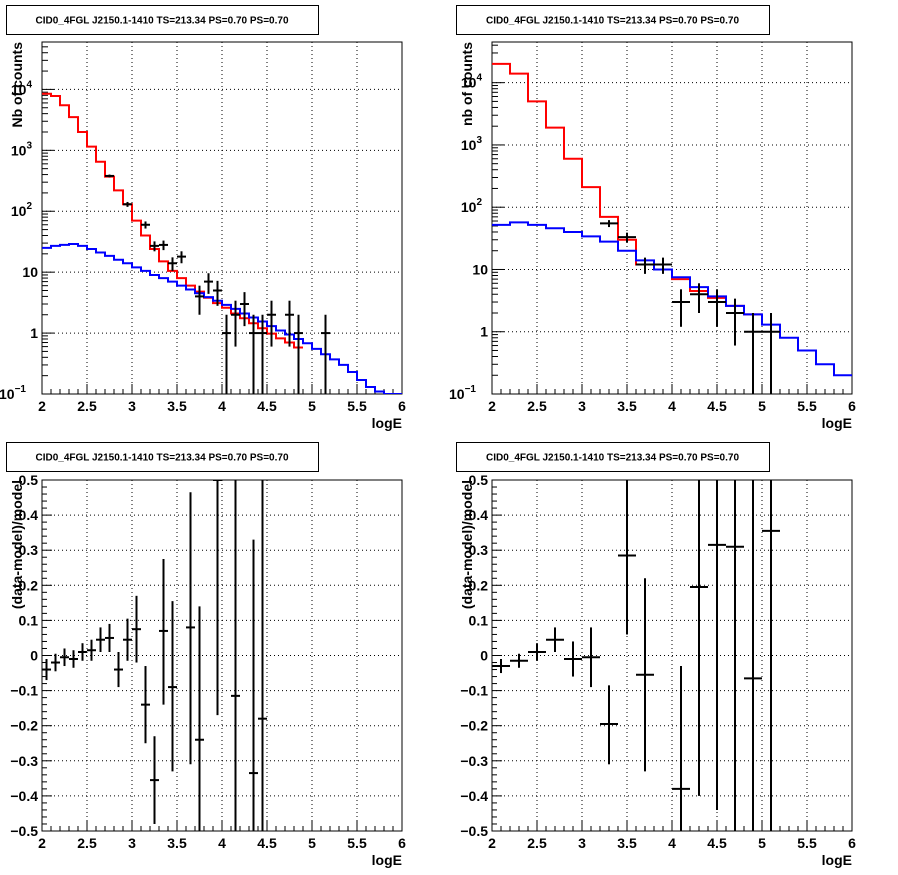 This screenshot has height=875, width=898. I want to click on x-tick-label: 3, so click(582, 406).